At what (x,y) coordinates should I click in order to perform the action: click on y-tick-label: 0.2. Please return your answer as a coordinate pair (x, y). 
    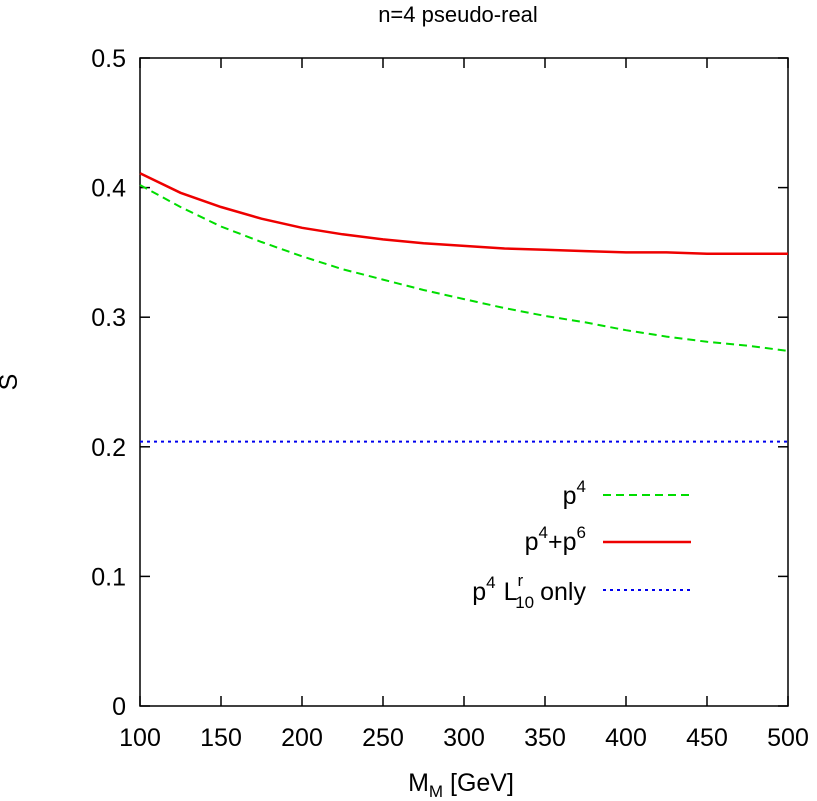
    Looking at the image, I should click on (108, 448).